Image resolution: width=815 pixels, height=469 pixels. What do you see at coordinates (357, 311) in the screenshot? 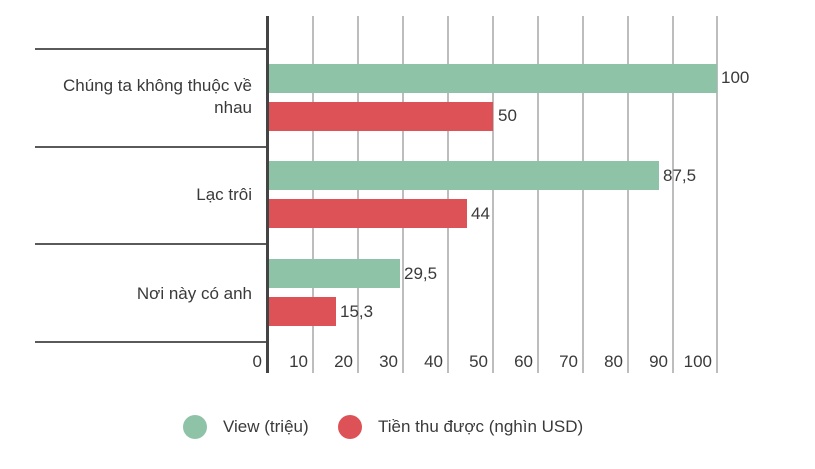
I see `data-label: 15,3` at bounding box center [357, 311].